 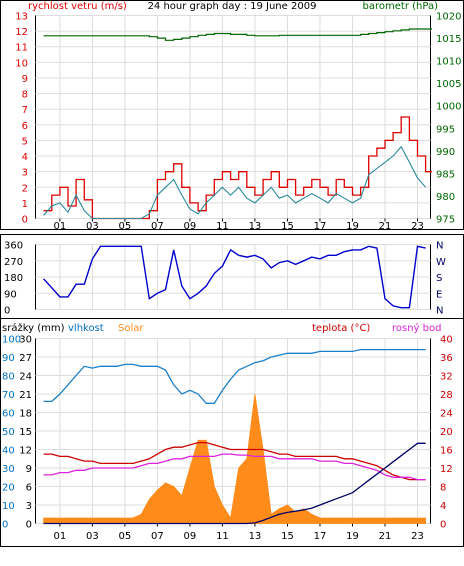 What do you see at coordinates (445, 152) in the screenshot?
I see `baro-y-tick-label: 990` at bounding box center [445, 152].